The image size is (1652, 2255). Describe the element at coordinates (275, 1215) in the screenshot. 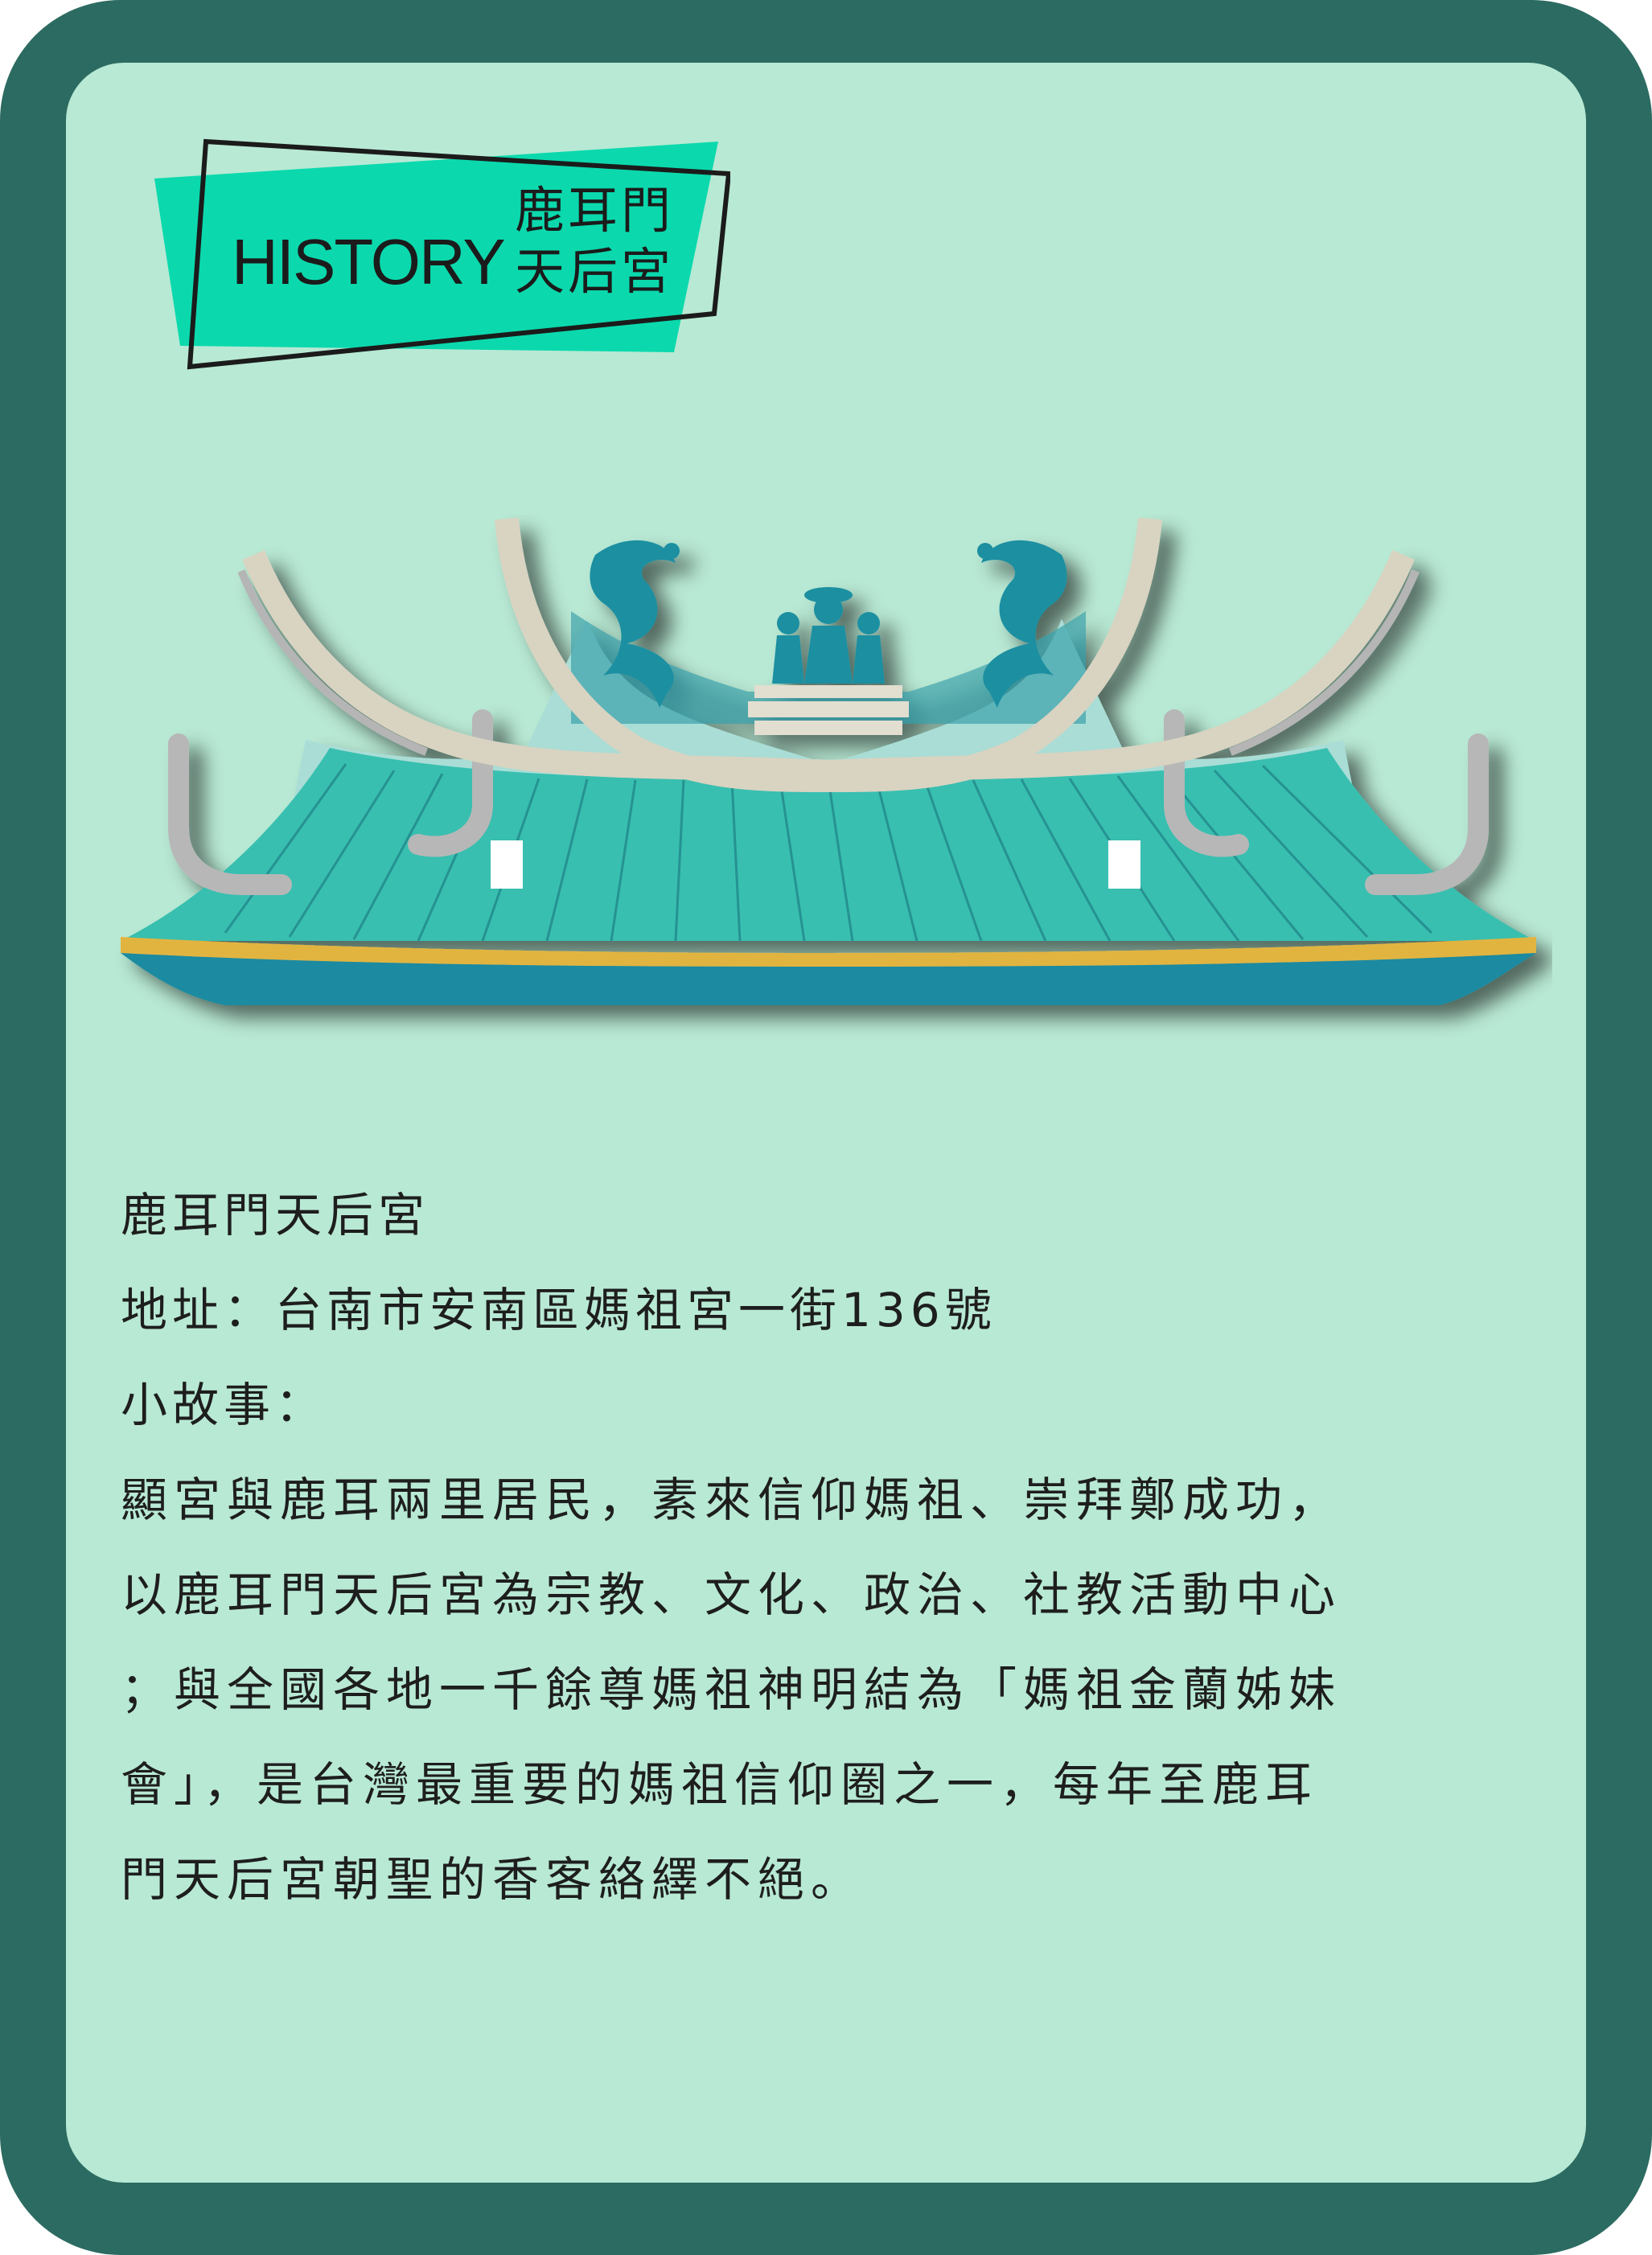

I see `temple-title: 鹿耳門天后宮` at that location.